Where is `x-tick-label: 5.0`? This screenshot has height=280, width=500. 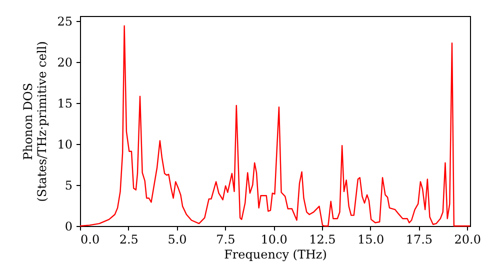
x-tick-label: 5.0 is located at coordinates (177, 239).